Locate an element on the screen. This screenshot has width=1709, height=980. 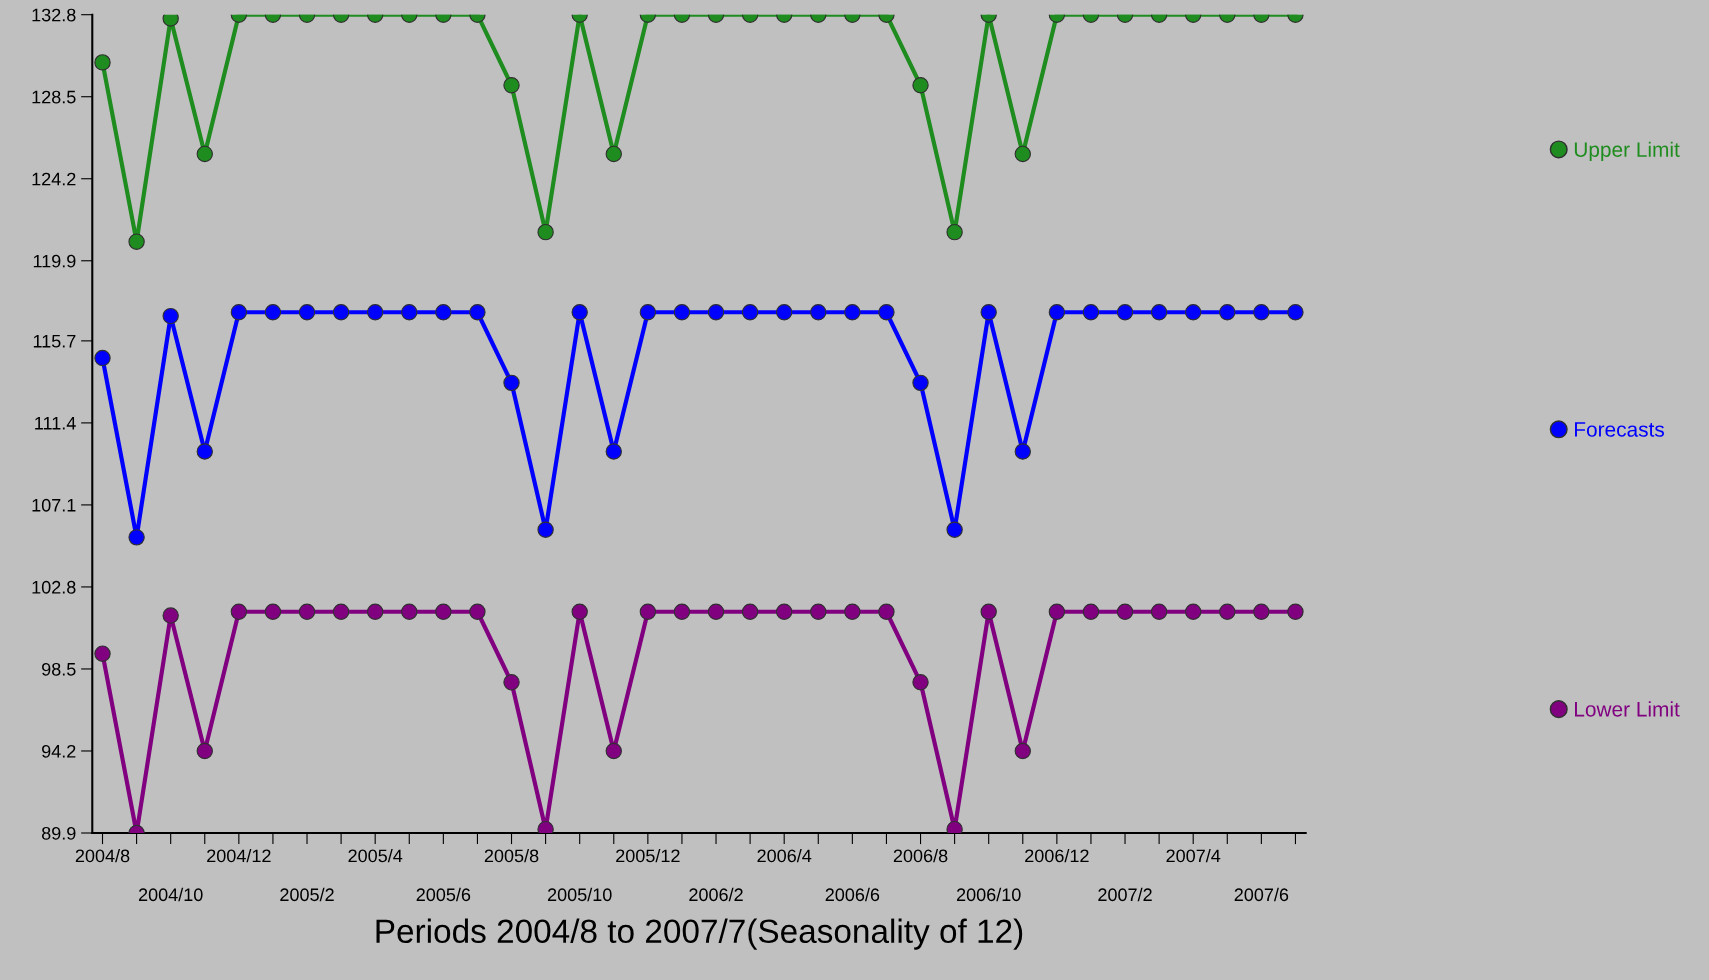
y-tick-label: 94.2 is located at coordinates (59, 751).